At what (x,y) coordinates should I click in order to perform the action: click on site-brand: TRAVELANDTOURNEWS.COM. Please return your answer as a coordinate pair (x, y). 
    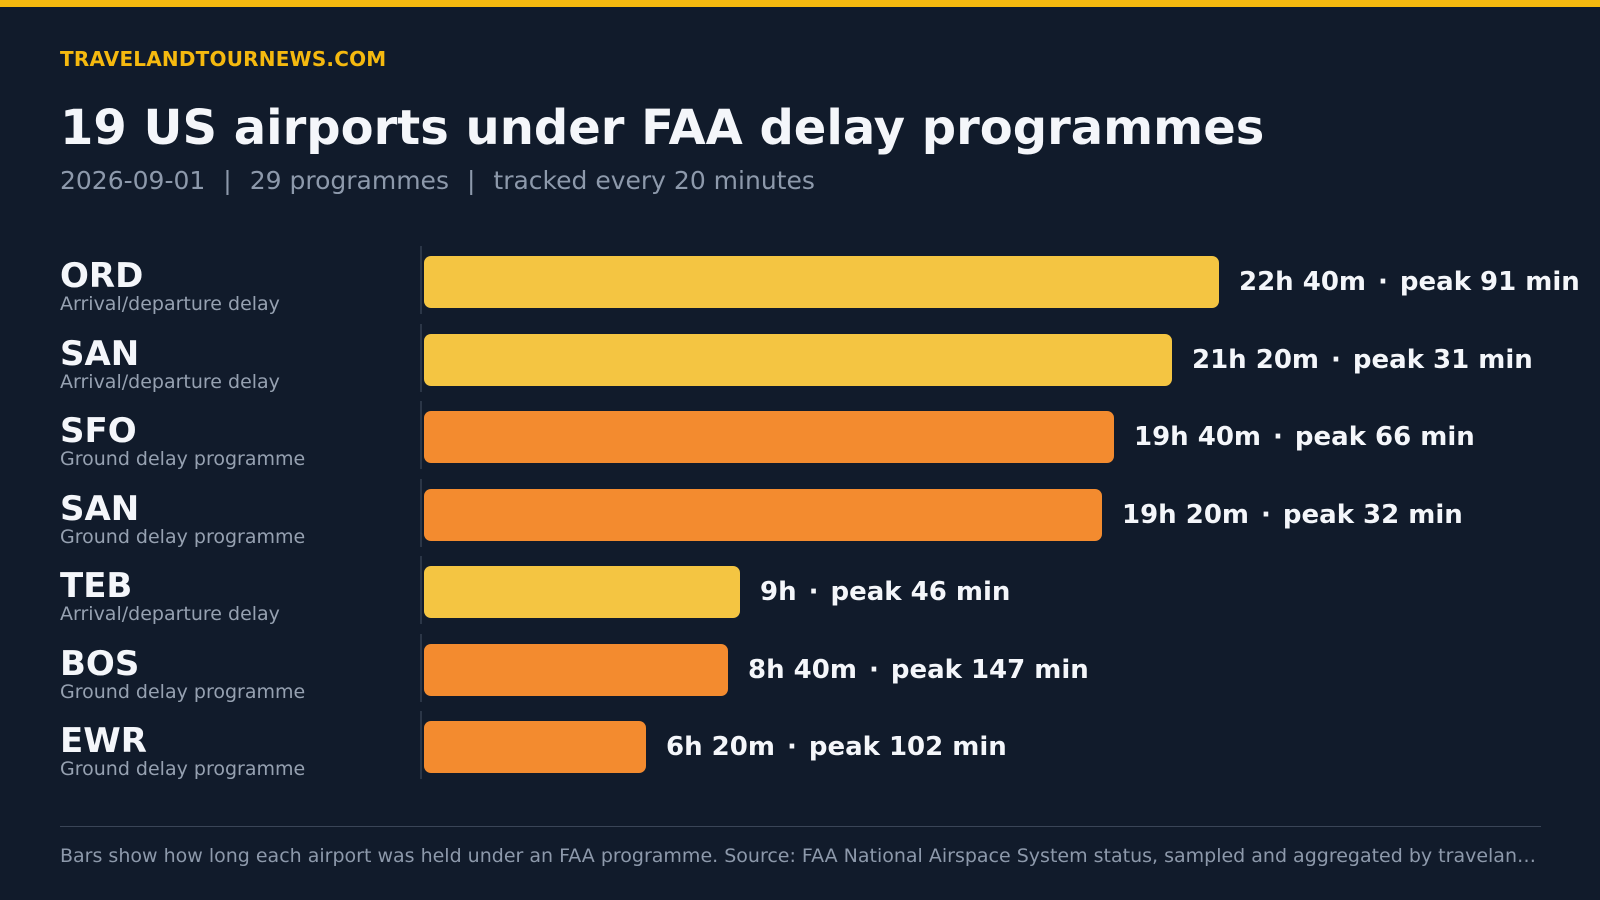
    Looking at the image, I should click on (223, 59).